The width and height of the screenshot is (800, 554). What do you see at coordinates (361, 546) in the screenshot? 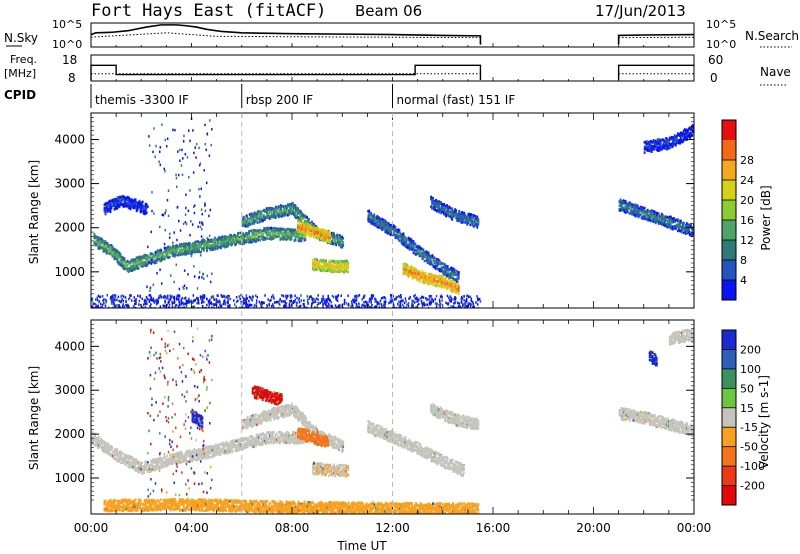
I see `time-axis-label: Time UT` at bounding box center [361, 546].